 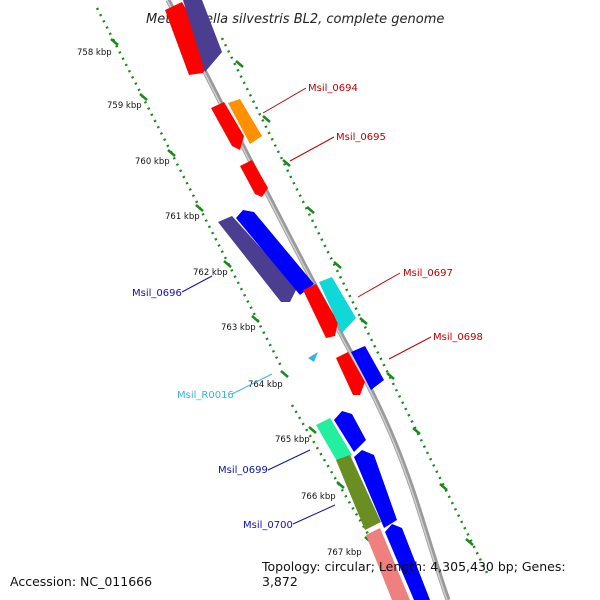 What do you see at coordinates (243, 470) in the screenshot?
I see `gene-label-msil-0699: Msil_0699` at bounding box center [243, 470].